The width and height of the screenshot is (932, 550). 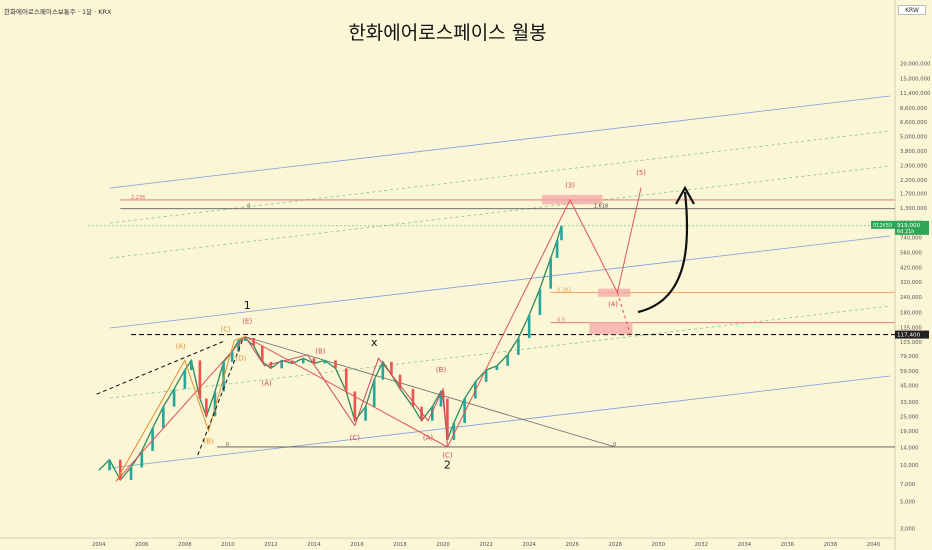 What do you see at coordinates (909, 226) in the screenshot?
I see `last-price-value: 919,000` at bounding box center [909, 226].